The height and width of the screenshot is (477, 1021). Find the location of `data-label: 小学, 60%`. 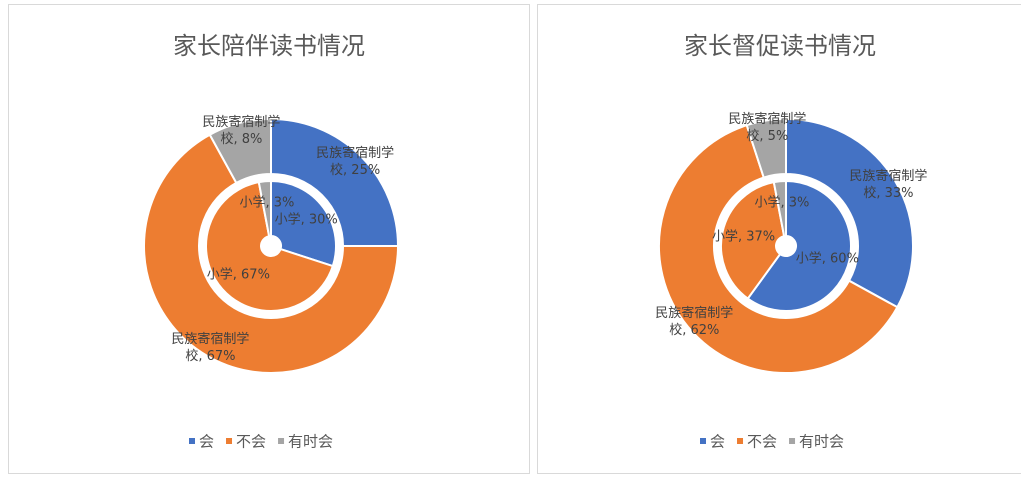

data-label: 小学, 60% is located at coordinates (827, 259).